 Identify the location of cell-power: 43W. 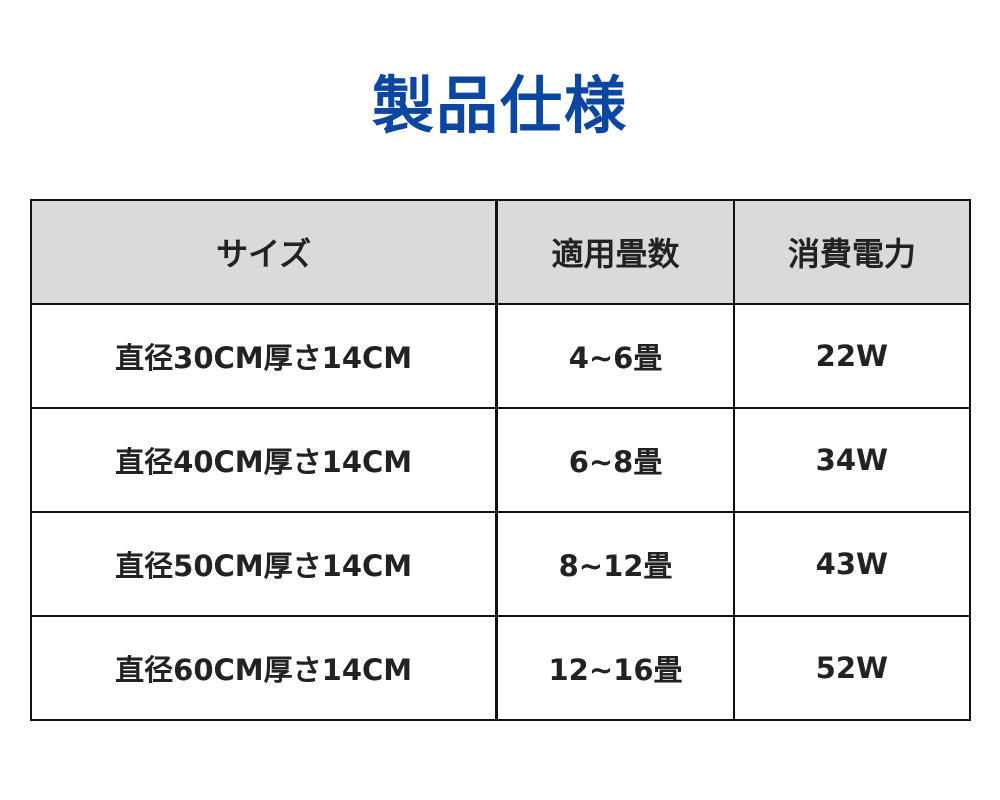
(852, 564).